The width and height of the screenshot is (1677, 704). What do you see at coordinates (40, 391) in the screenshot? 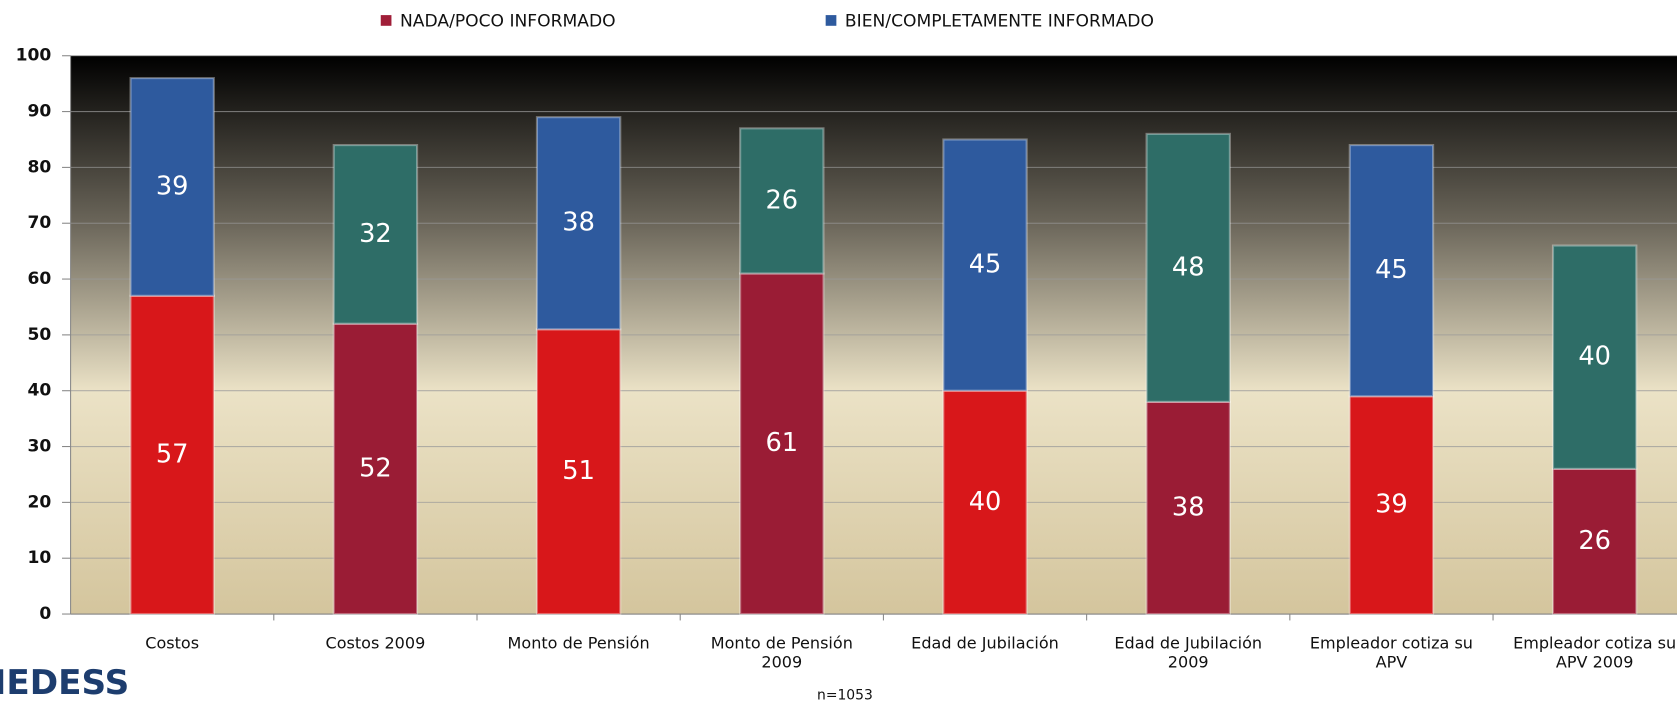
I see `y-tick-label: 40` at bounding box center [40, 391].